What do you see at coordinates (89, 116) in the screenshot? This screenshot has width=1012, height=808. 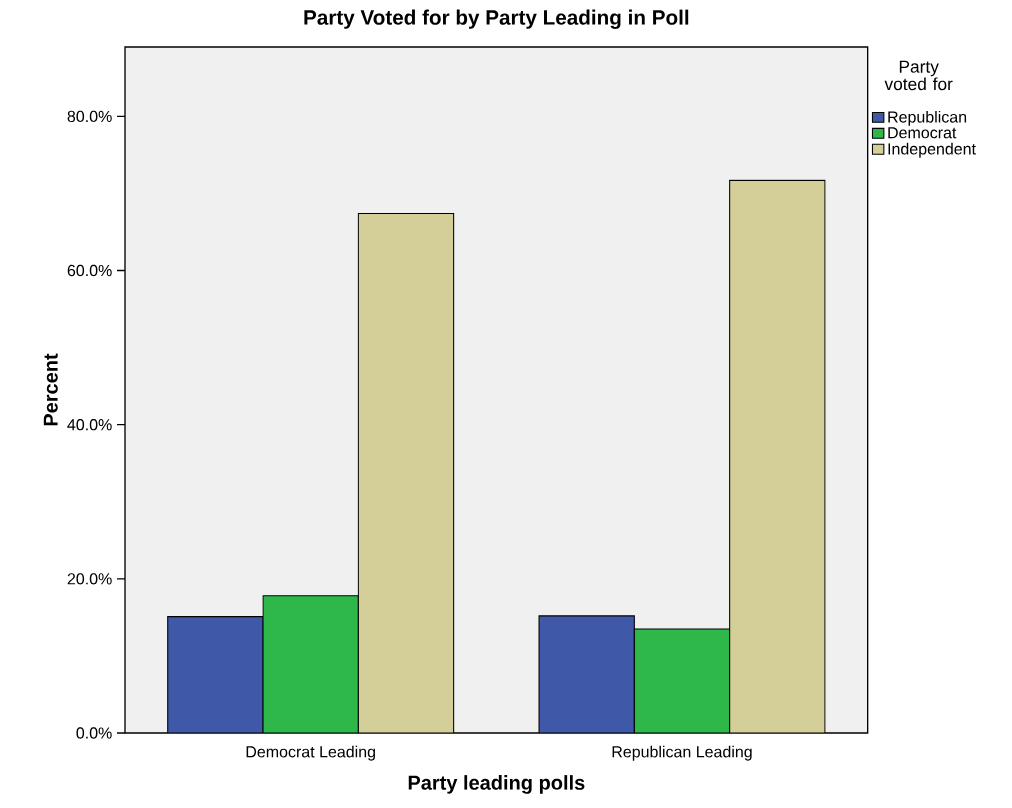 I see `y-tick-label: 80.0%` at bounding box center [89, 116].